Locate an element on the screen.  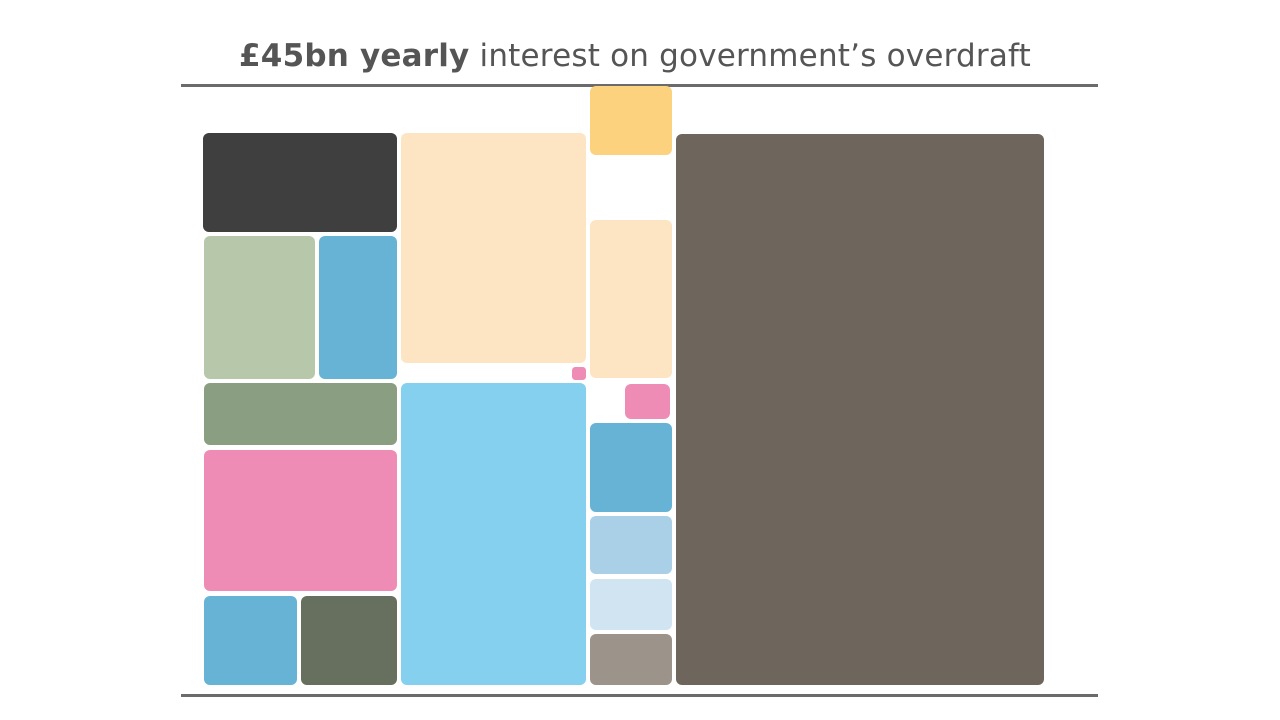
treemap-block-peach-large is located at coordinates (493, 248).